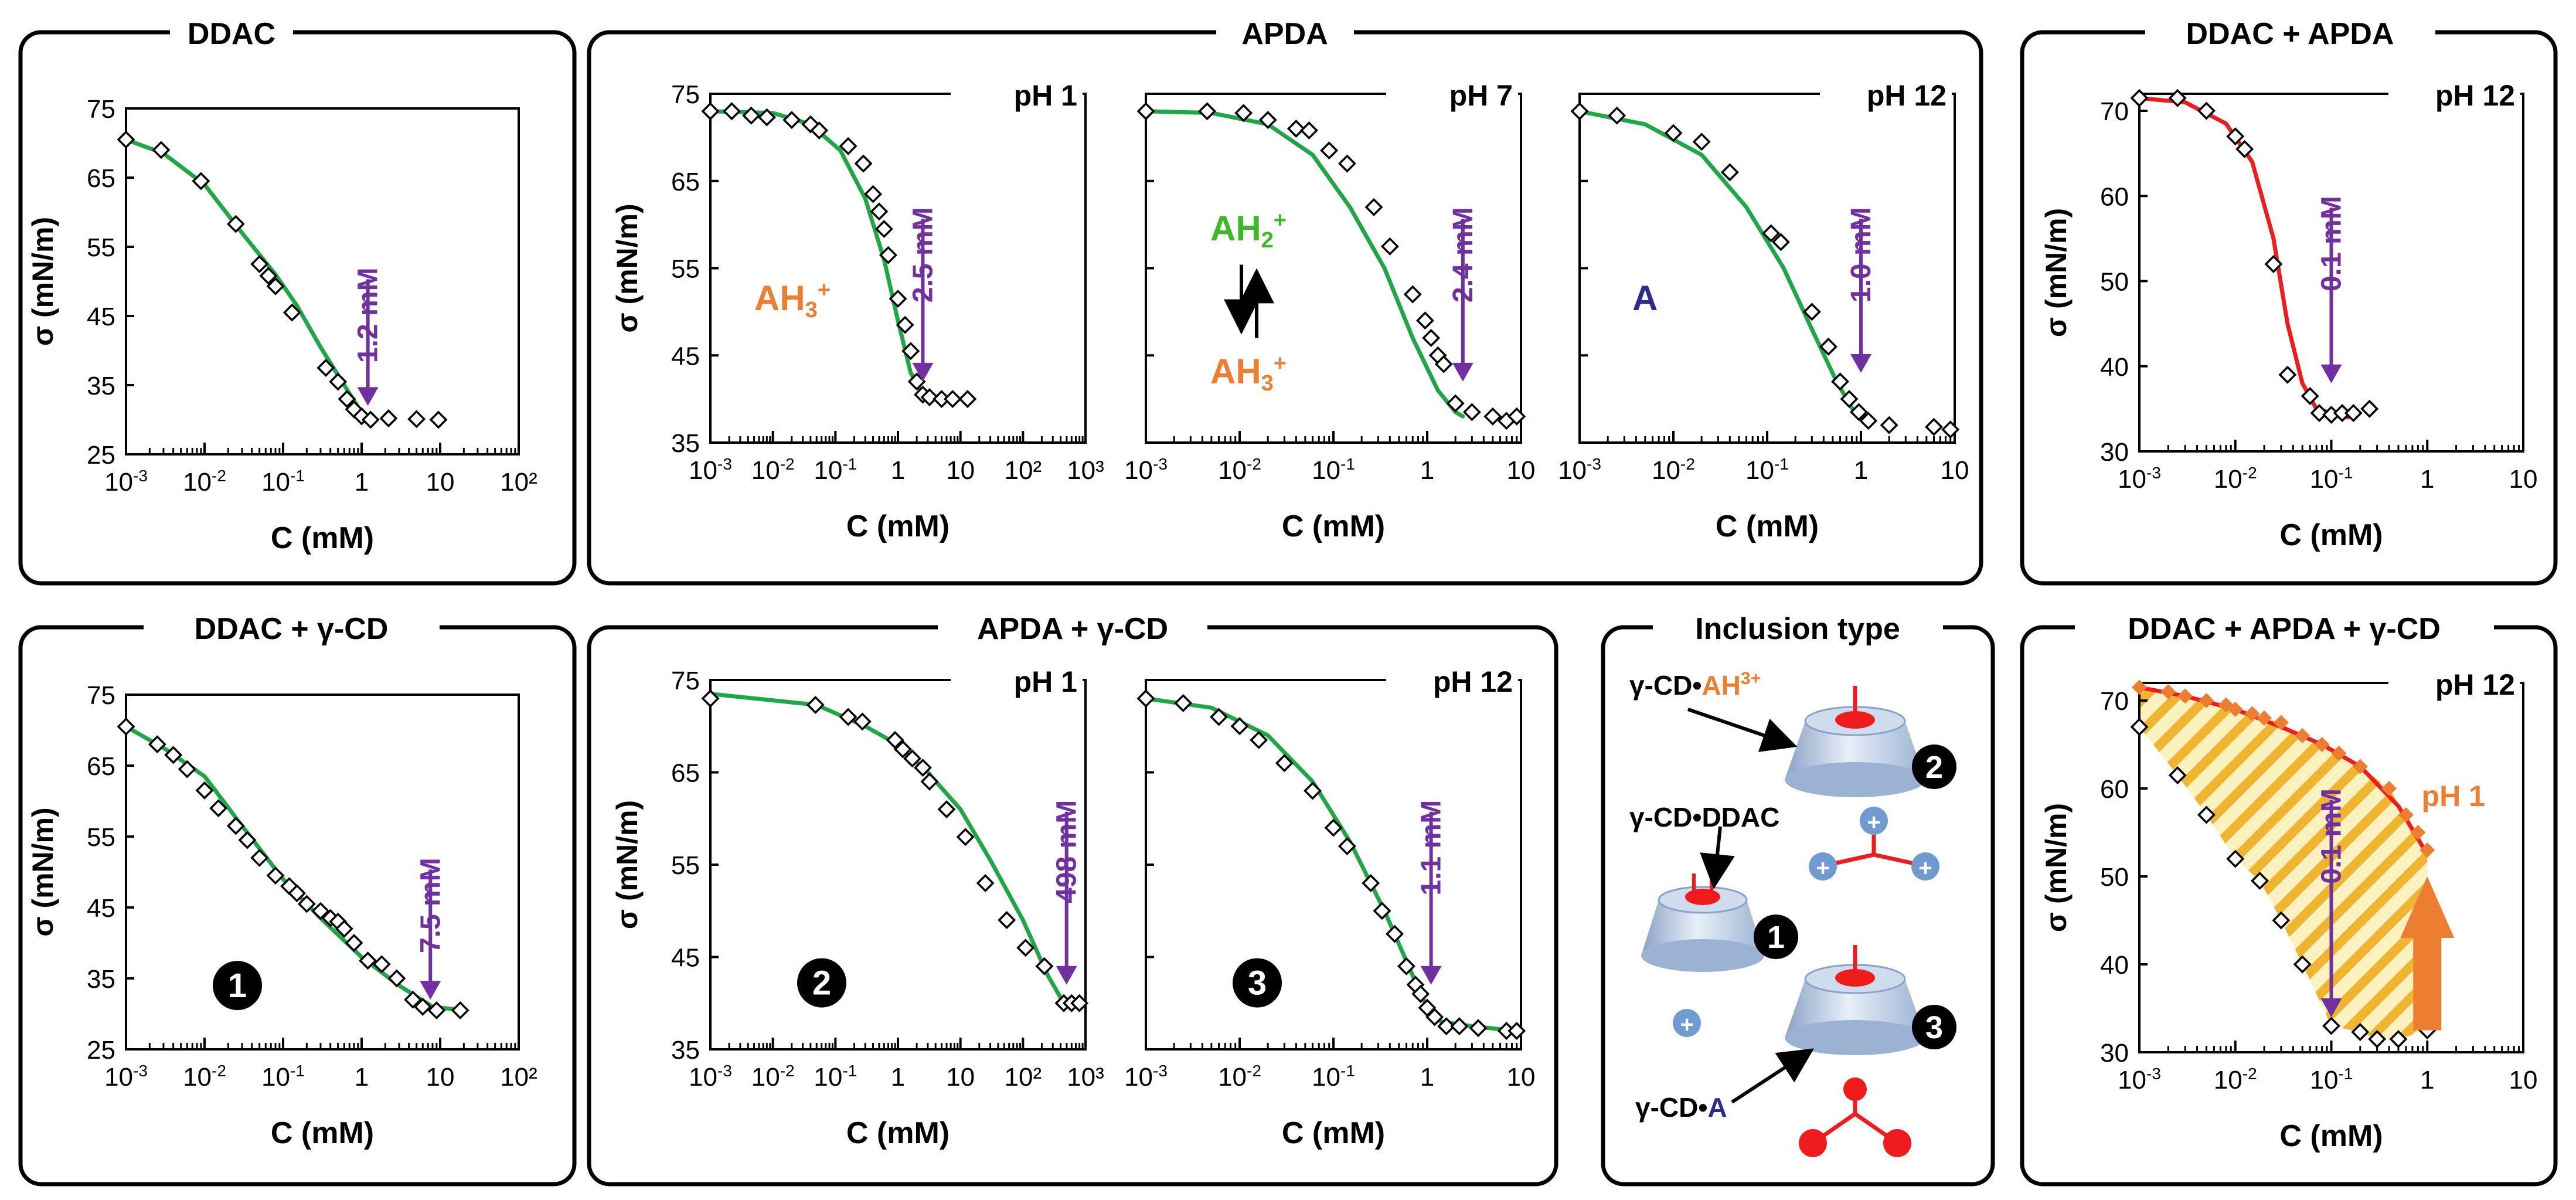  What do you see at coordinates (1045, 95) in the screenshot?
I see `series-label: pH 1` at bounding box center [1045, 95].